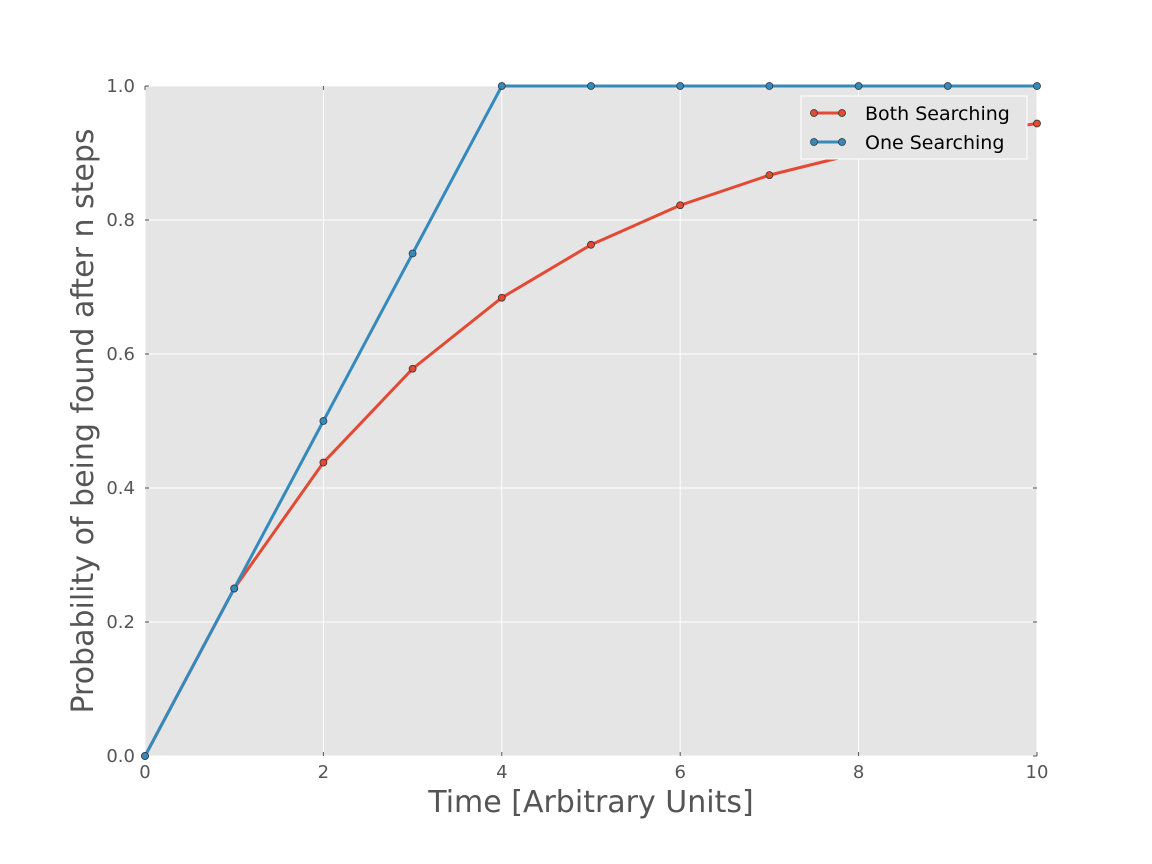 The width and height of the screenshot is (1152, 864). What do you see at coordinates (120, 488) in the screenshot?
I see `y-tick-label: 0.4` at bounding box center [120, 488].